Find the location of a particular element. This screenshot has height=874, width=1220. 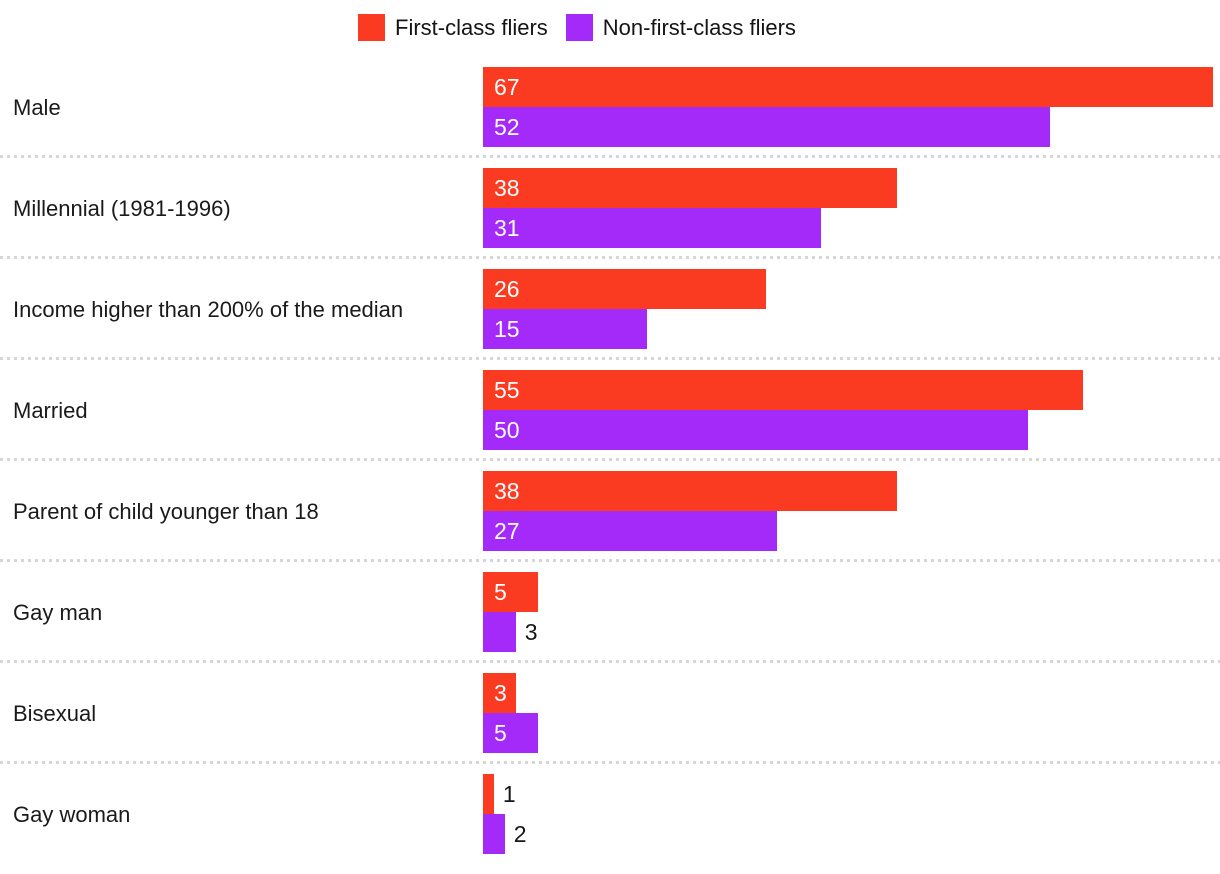

chart-row: Gay man 5 3 is located at coordinates (610, 612).